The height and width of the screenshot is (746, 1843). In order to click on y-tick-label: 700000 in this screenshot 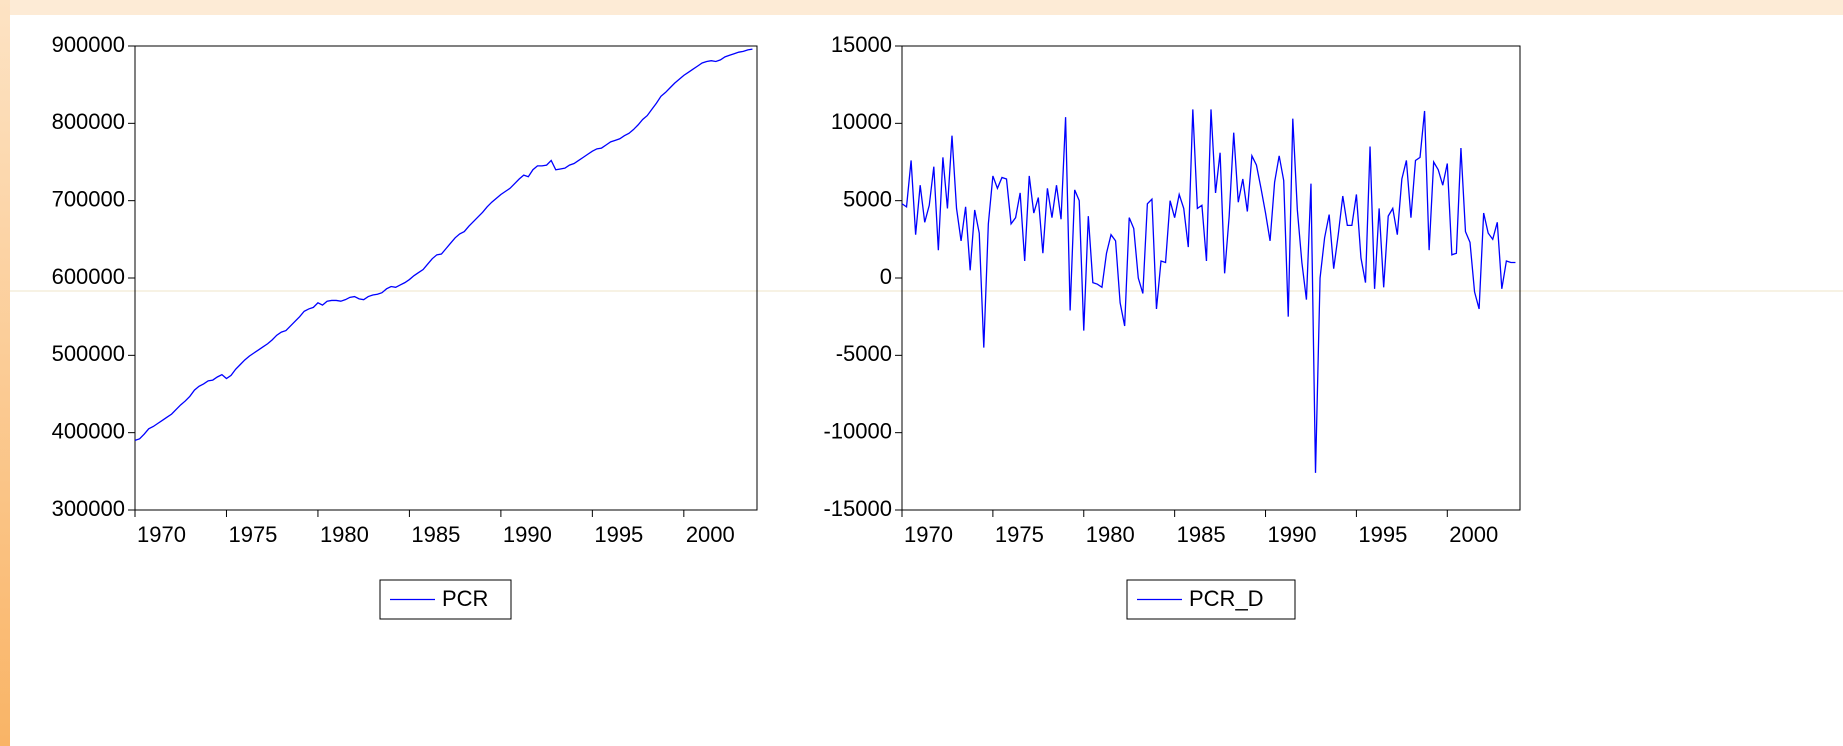, I will do `click(88, 198)`.